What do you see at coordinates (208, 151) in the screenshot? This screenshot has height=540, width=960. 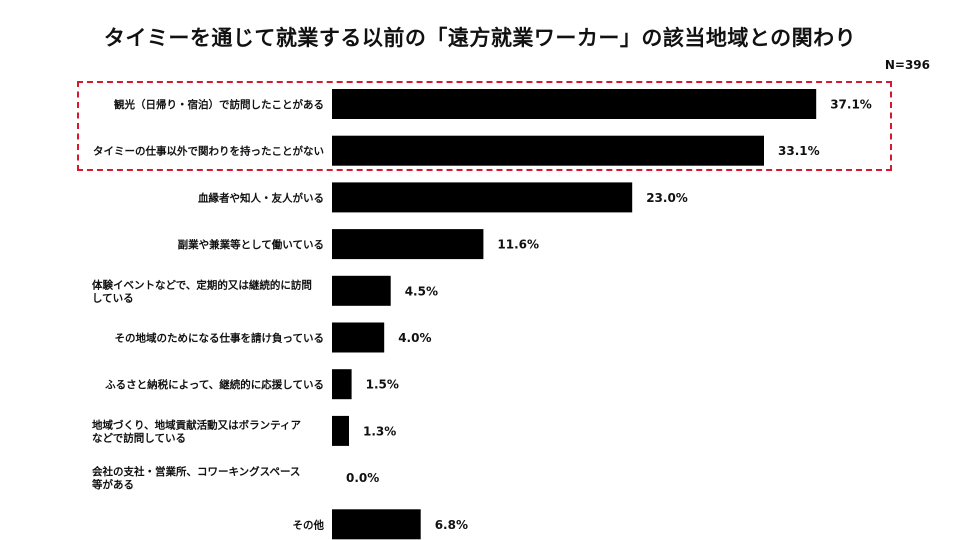 I see `category-label-1: タイミーの仕事以外で関わりを持ったことがない` at bounding box center [208, 151].